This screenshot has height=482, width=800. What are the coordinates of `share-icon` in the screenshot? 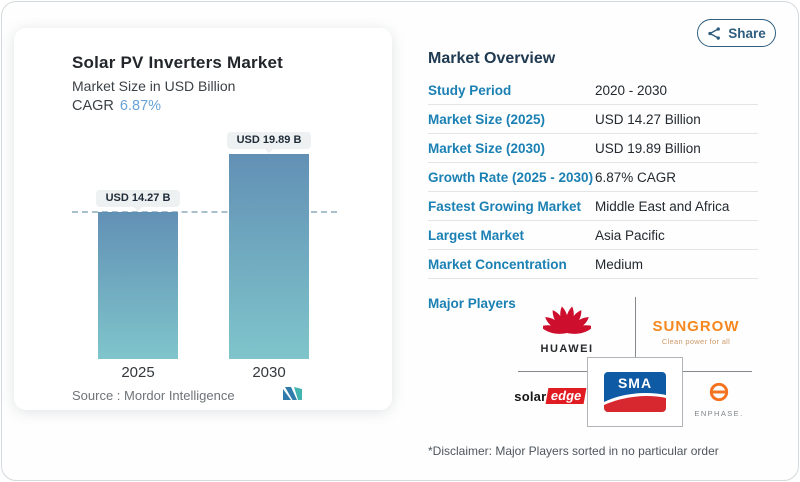 It's located at (714, 33).